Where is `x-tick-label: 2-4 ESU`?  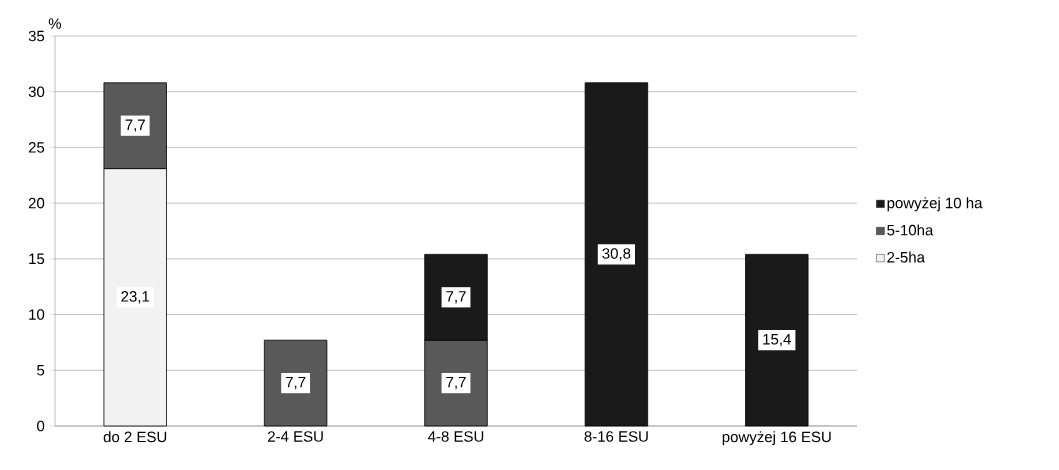
x-tick-label: 2-4 ESU is located at coordinates (295, 436).